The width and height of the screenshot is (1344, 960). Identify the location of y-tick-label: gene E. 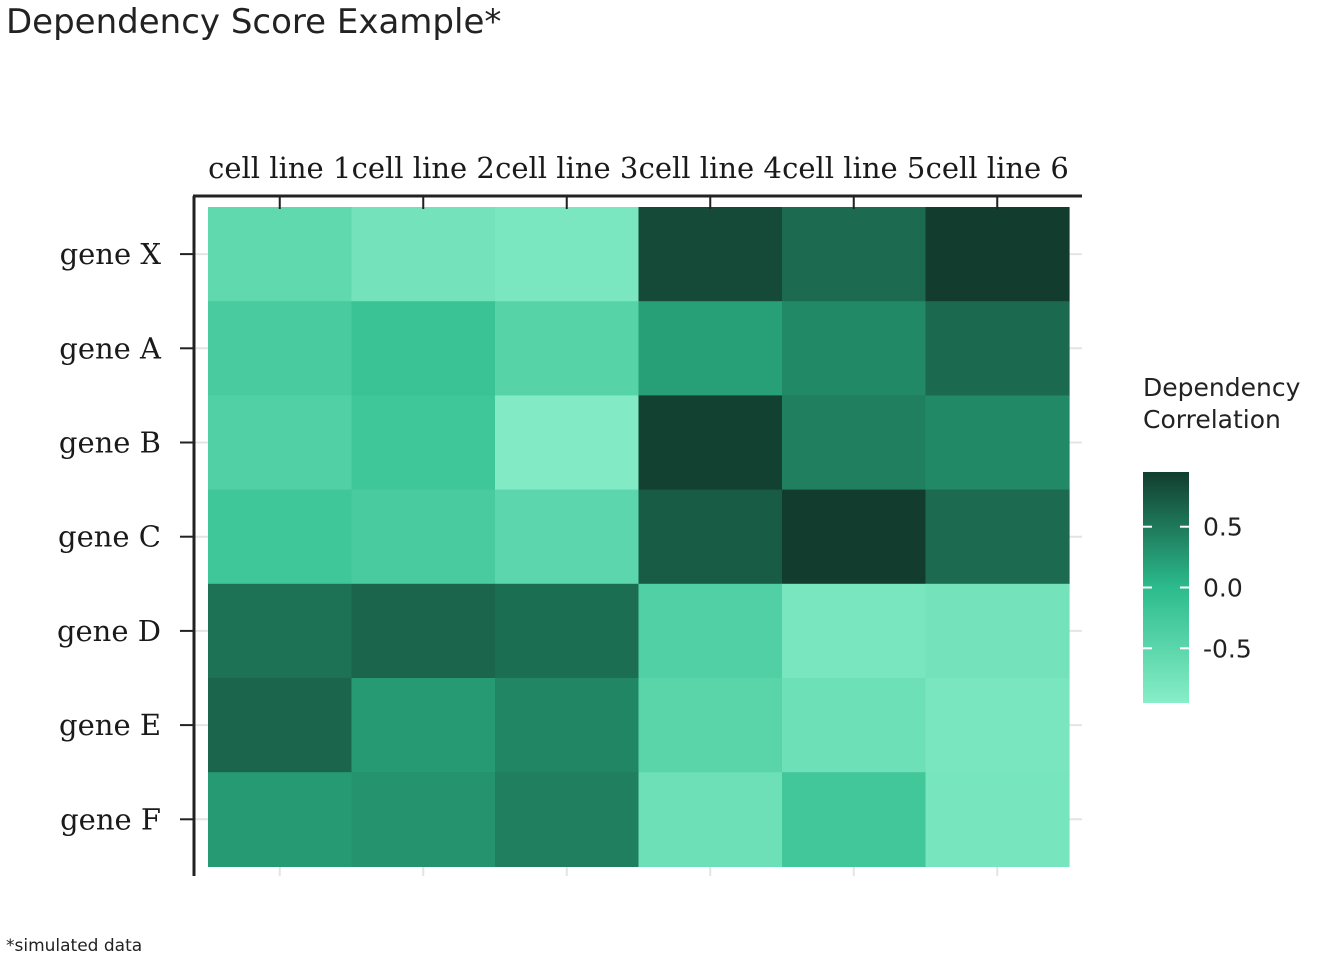
(110, 725).